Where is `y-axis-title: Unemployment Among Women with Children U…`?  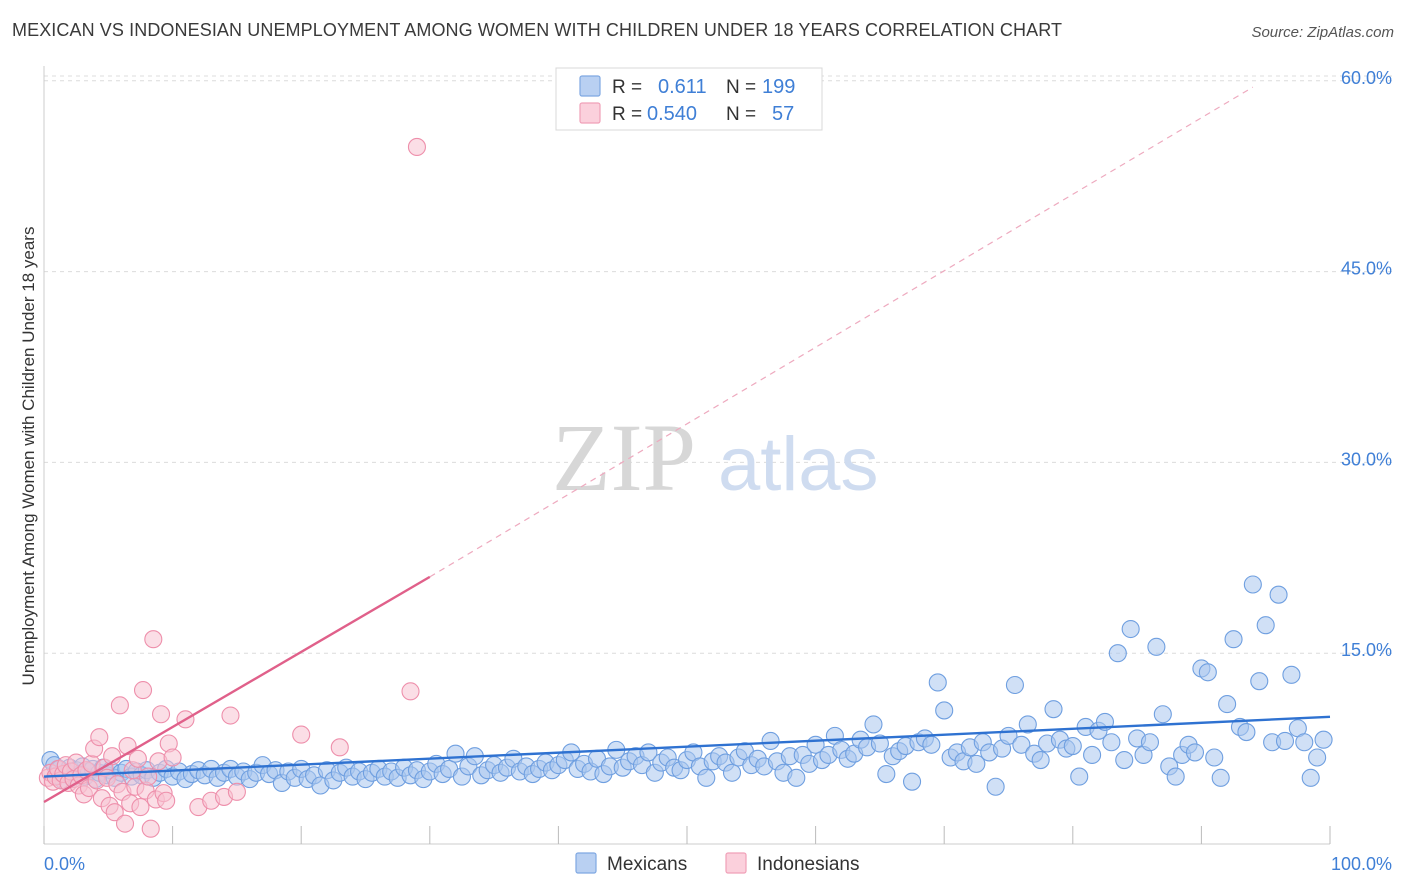 y-axis-title: Unemployment Among Women with Children U… is located at coordinates (28, 456).